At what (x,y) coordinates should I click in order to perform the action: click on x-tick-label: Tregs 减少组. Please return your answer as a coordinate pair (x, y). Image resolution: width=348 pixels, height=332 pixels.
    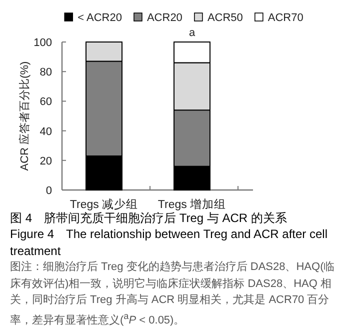
    Looking at the image, I should click on (104, 204).